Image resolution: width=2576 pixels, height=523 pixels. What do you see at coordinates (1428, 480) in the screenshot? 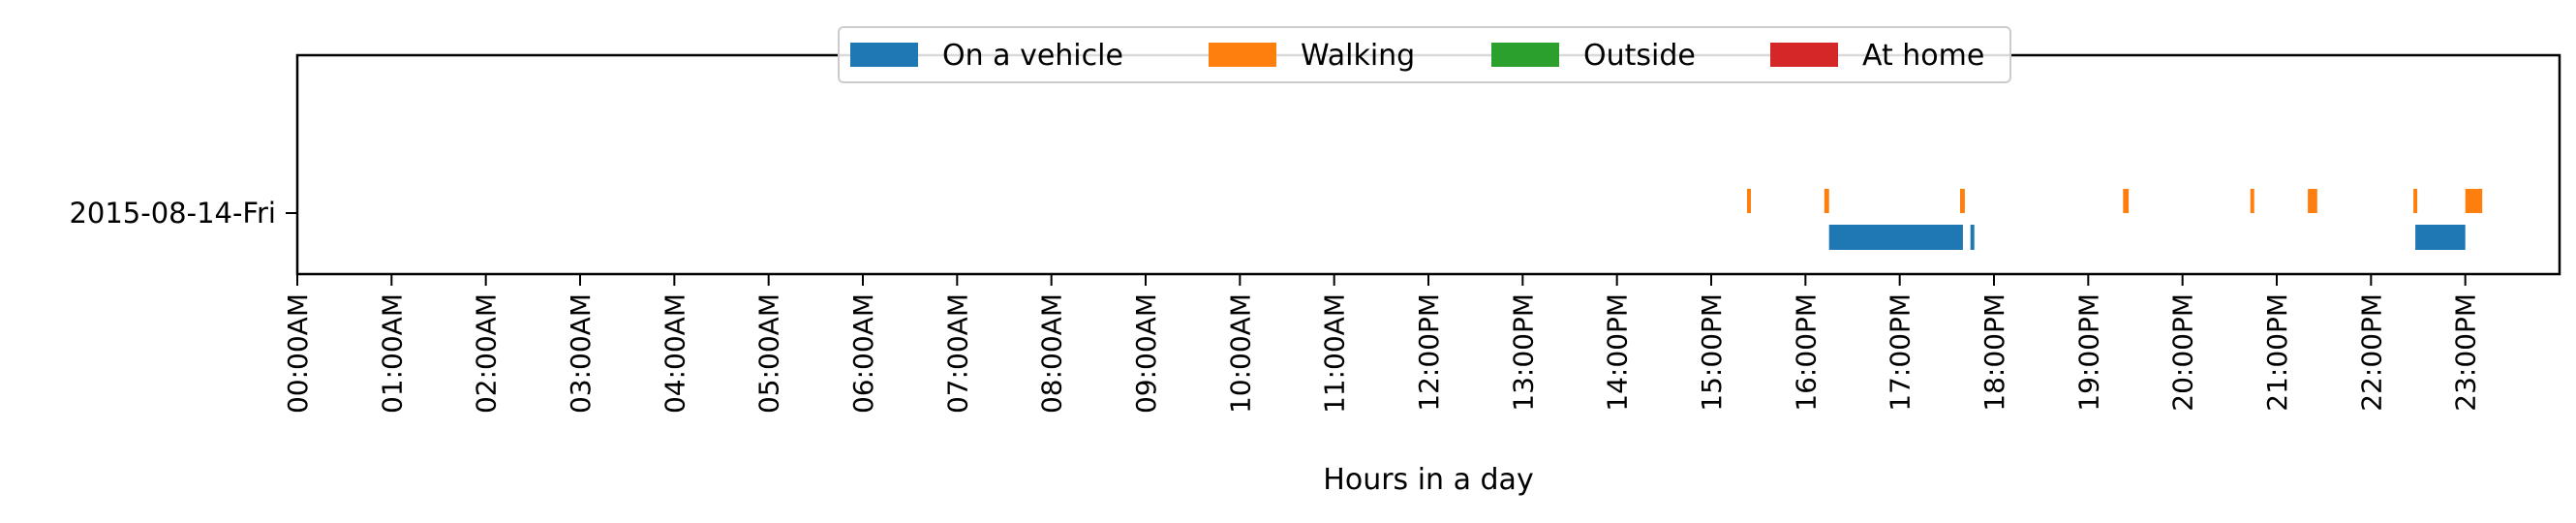
I see `x-axis-label: Hours in a day` at bounding box center [1428, 480].